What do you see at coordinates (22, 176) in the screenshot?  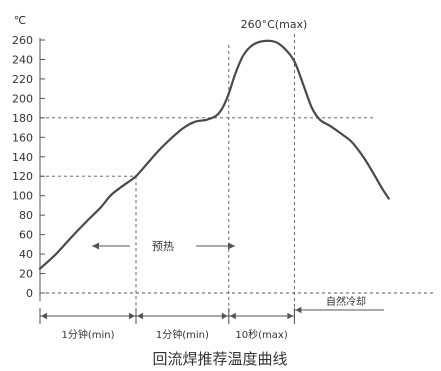 I see `y-tick-label-120: 120` at bounding box center [22, 176].